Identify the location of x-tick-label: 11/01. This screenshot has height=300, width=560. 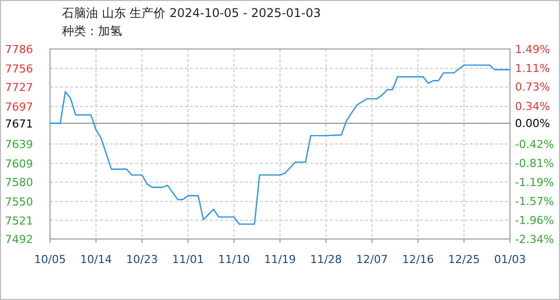
(188, 259).